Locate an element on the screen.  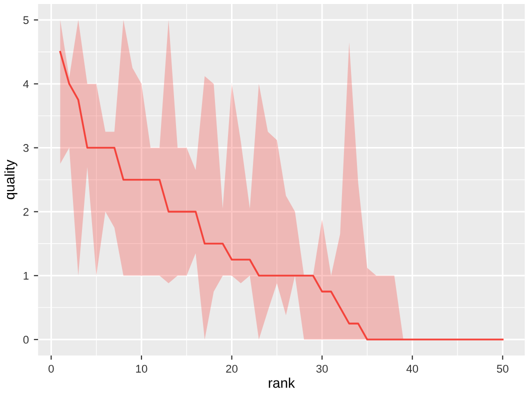
y-tick-label: 5 is located at coordinates (26, 20).